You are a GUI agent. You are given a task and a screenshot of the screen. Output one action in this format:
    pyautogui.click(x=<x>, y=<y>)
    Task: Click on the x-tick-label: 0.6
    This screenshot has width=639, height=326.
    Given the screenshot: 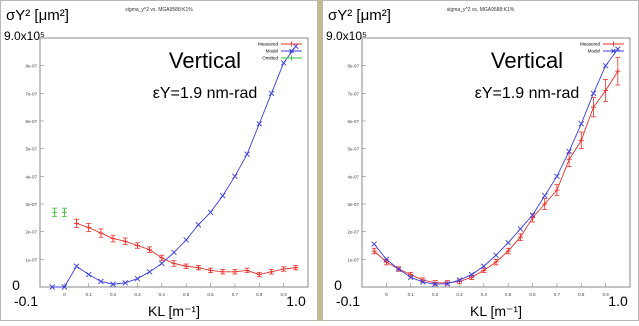 What is the action you would take?
    pyautogui.click(x=210, y=294)
    